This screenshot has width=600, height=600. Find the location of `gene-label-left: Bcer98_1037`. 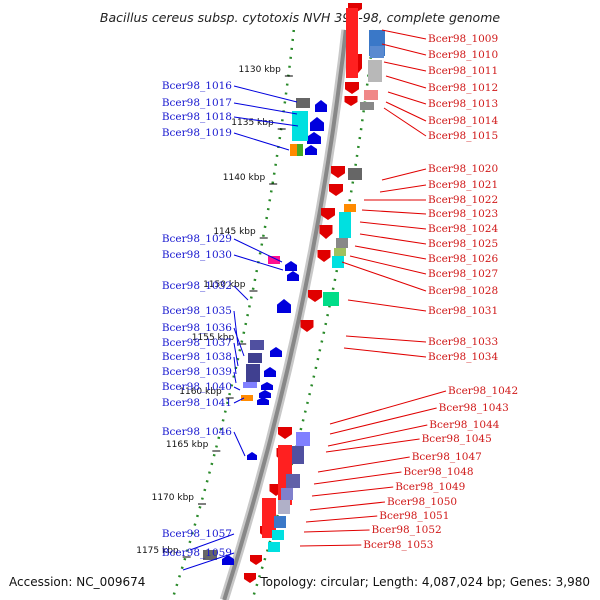

gene-label-left: Bcer98_1037 is located at coordinates (197, 343).